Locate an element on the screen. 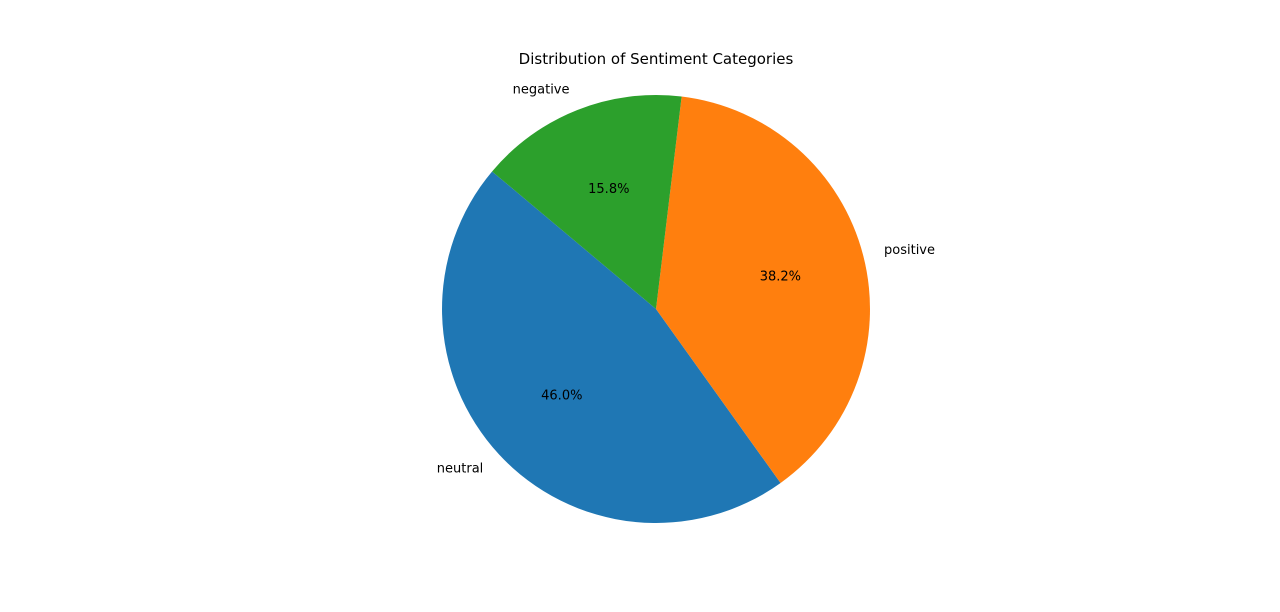 This screenshot has width=1280, height=612. percent-label-positive: 38.2% is located at coordinates (780, 277).